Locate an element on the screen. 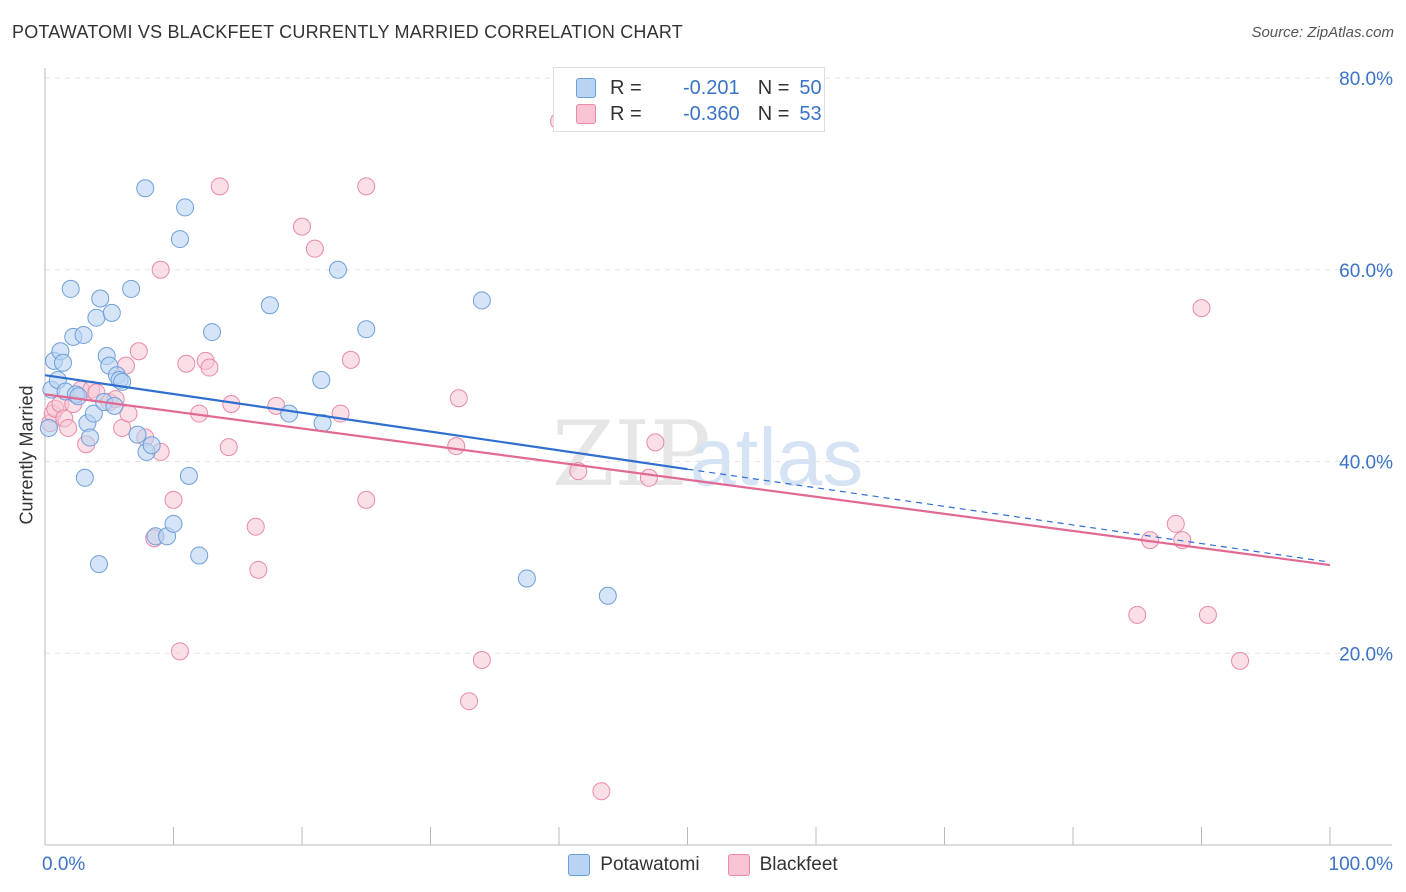 The height and width of the screenshot is (892, 1406). y-tick-label: 80.0% is located at coordinates (1366, 79).